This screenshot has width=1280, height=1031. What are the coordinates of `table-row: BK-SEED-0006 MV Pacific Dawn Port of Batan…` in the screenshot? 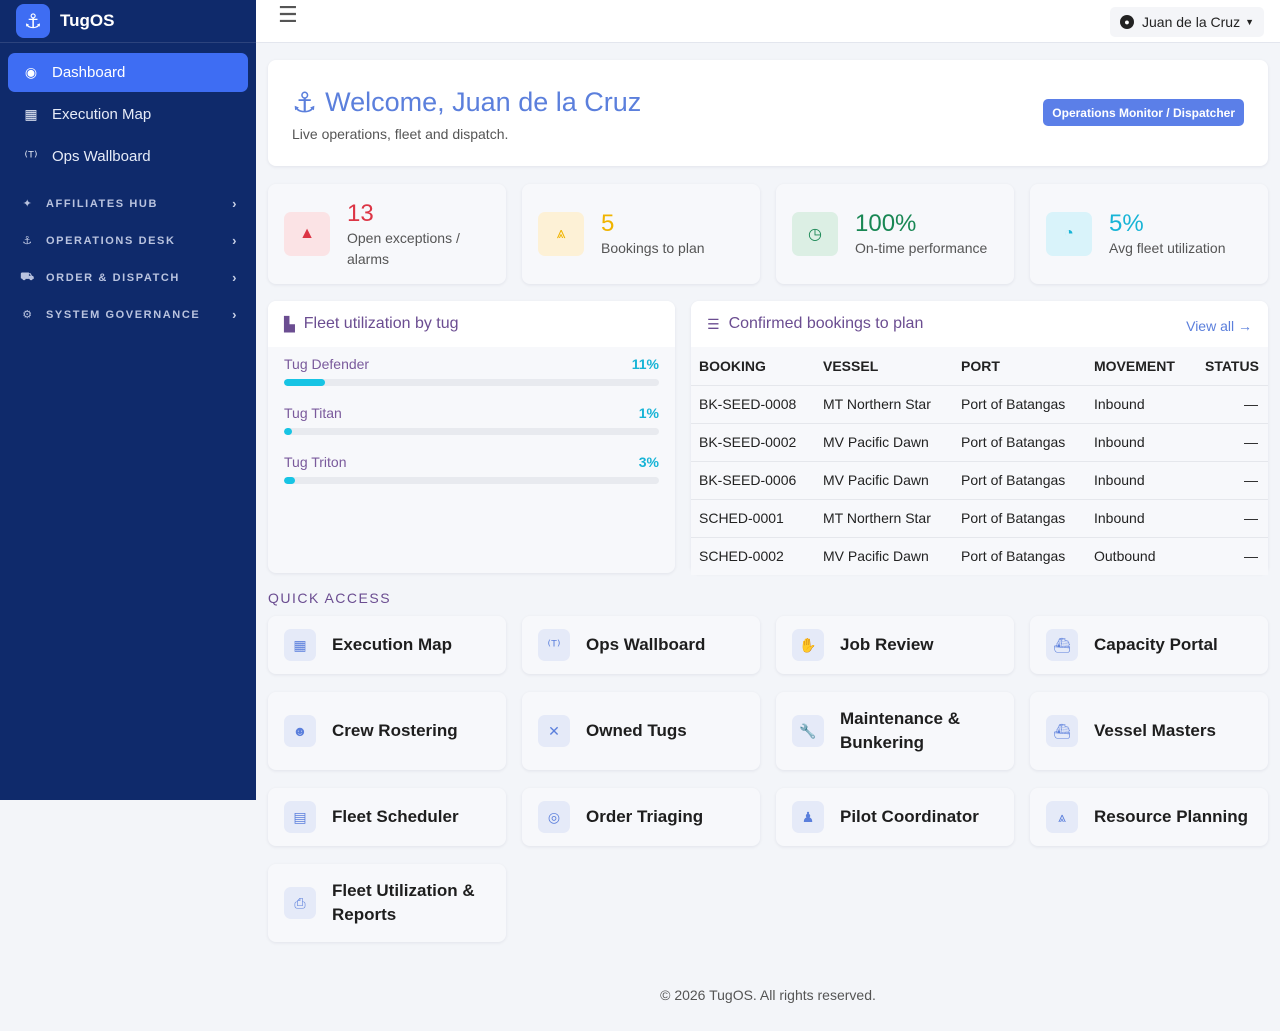 It's located at (979, 479).